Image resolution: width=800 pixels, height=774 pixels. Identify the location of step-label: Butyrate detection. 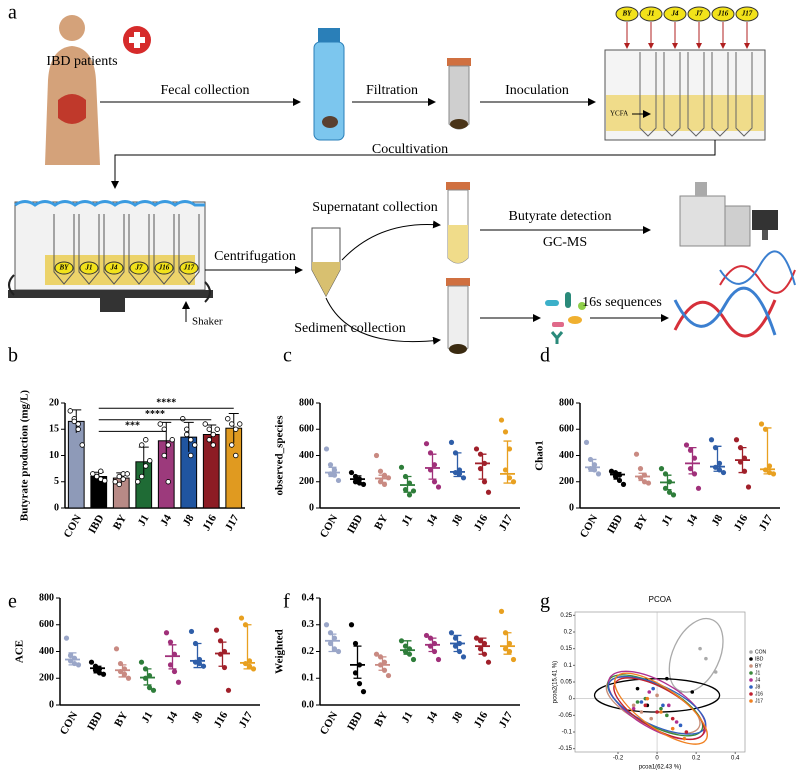
(559, 216).